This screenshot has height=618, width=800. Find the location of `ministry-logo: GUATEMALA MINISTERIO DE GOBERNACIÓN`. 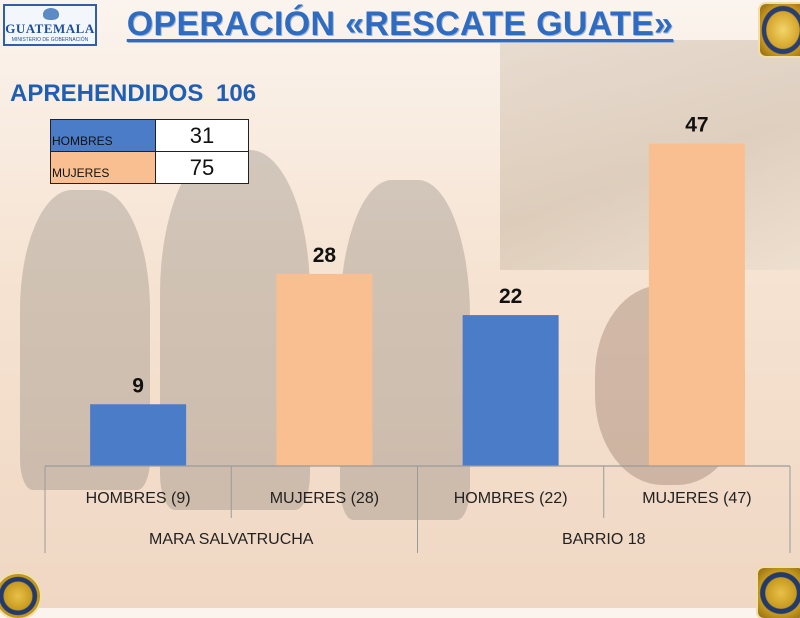

ministry-logo: GUATEMALA MINISTERIO DE GOBERNACIÓN is located at coordinates (50, 25).